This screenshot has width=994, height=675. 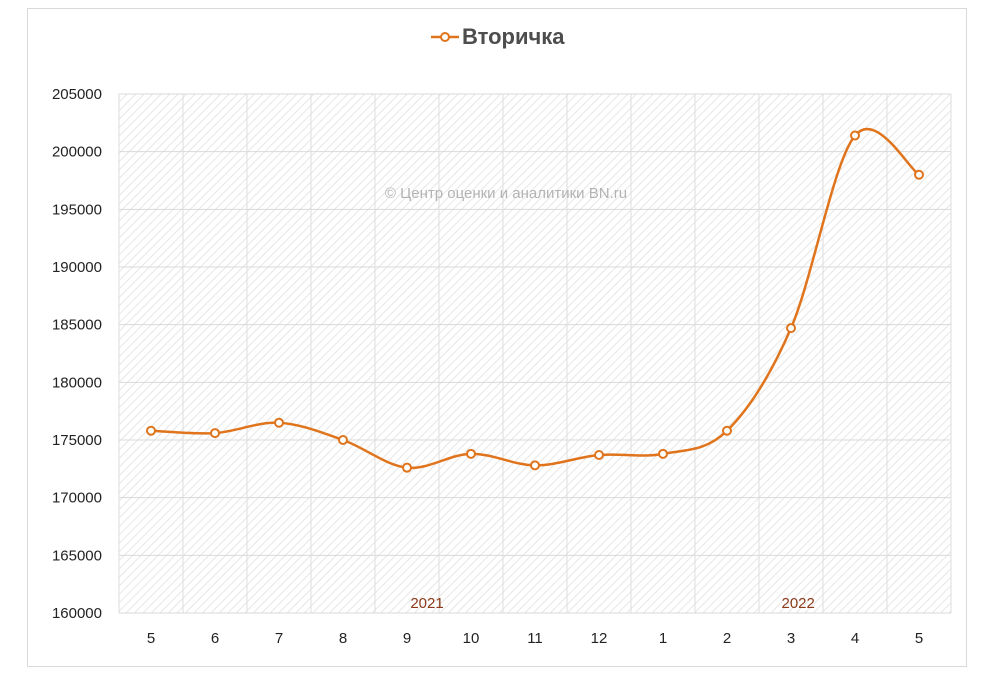 What do you see at coordinates (77, 440) in the screenshot?
I see `y-tick-label: 175000` at bounding box center [77, 440].